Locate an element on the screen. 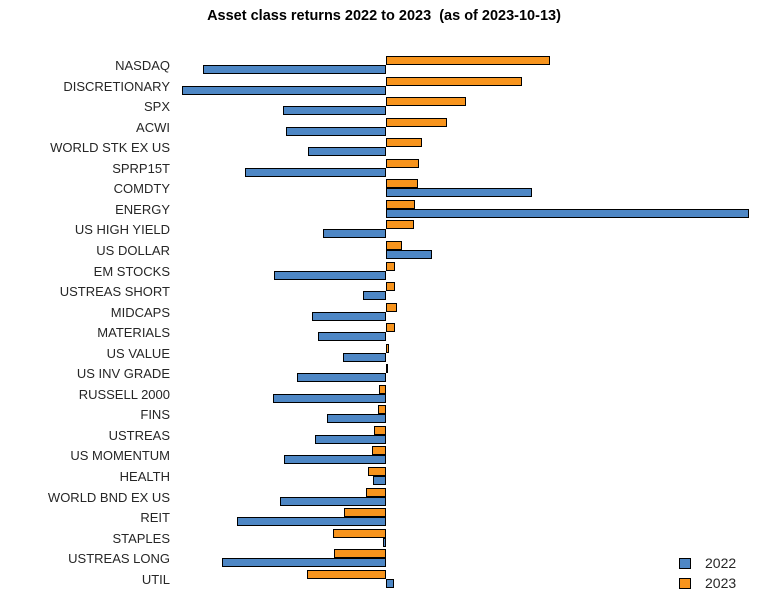  category-label: MIDCAPS is located at coordinates (140, 312).